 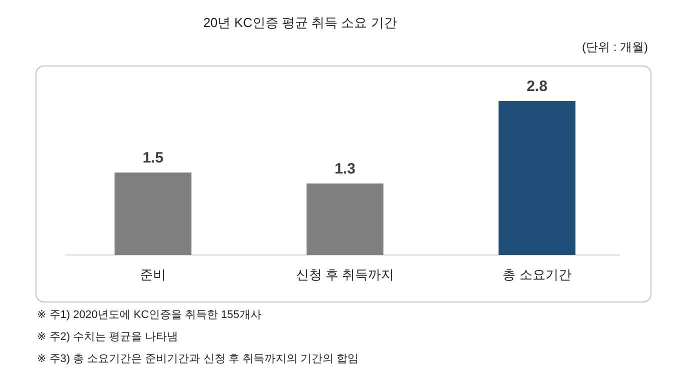 What do you see at coordinates (153, 158) in the screenshot?
I see `data-label: 1.5` at bounding box center [153, 158].